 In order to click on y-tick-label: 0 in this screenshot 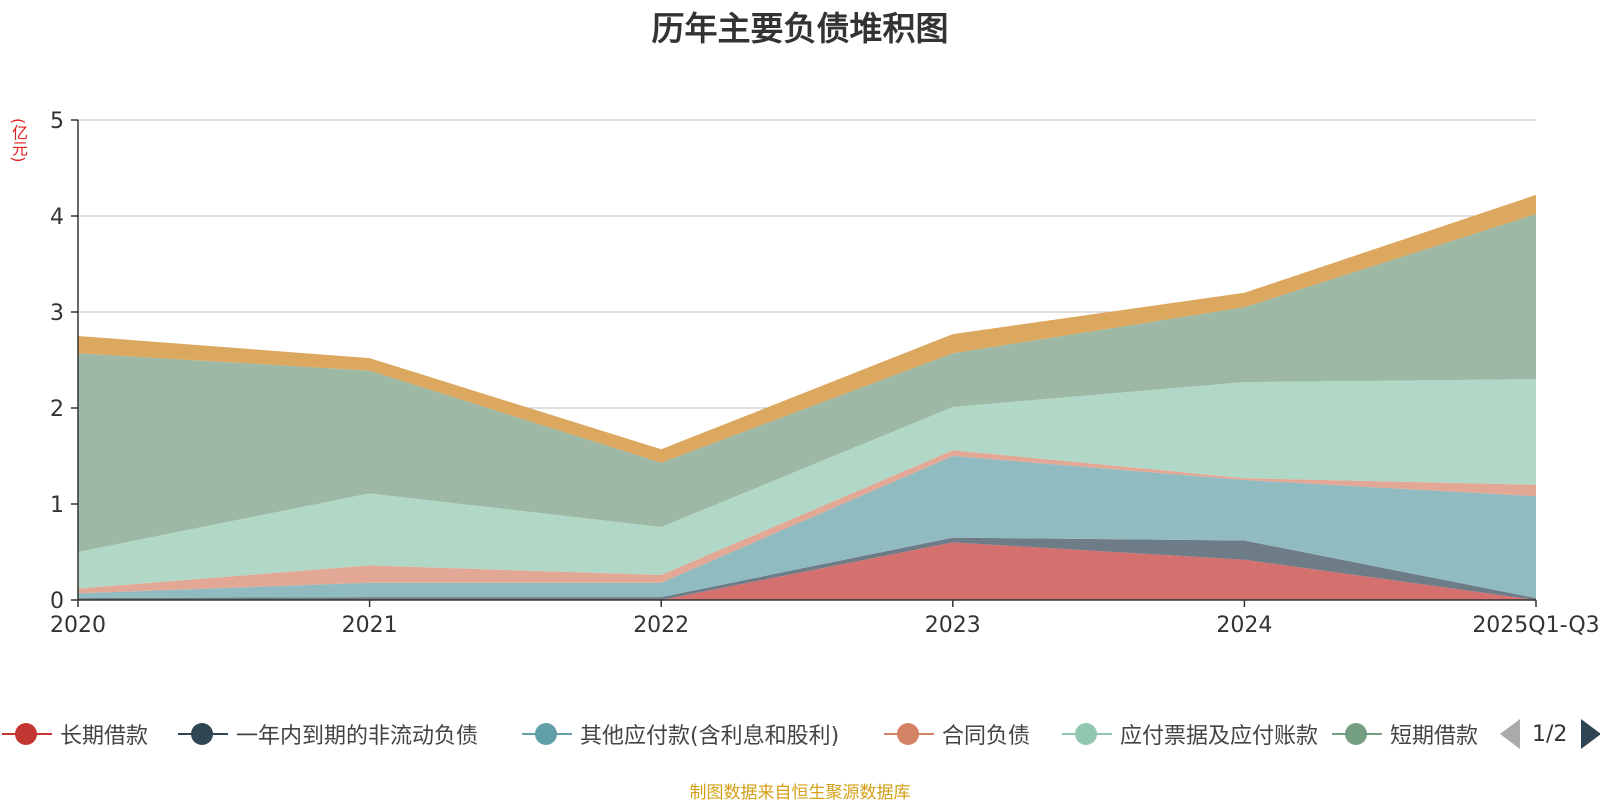, I will do `click(57, 601)`.